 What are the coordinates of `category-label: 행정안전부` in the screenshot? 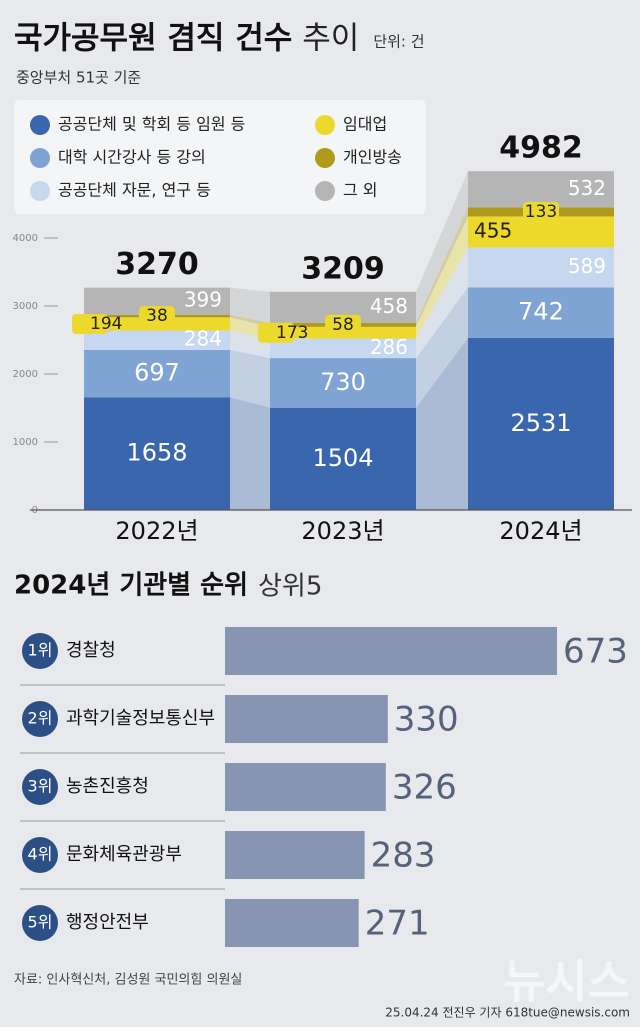 It's located at (107, 922).